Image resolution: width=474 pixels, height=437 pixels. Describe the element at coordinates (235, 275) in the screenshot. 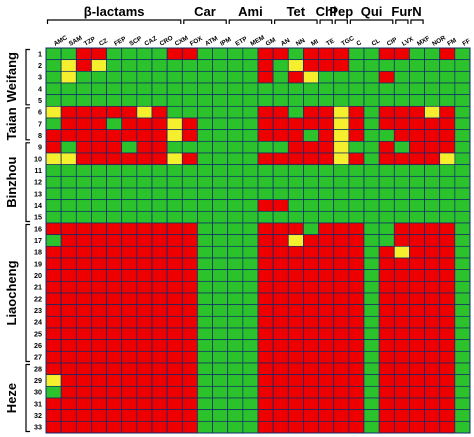

I see `heatmap-cell-20-ETP` at that location.